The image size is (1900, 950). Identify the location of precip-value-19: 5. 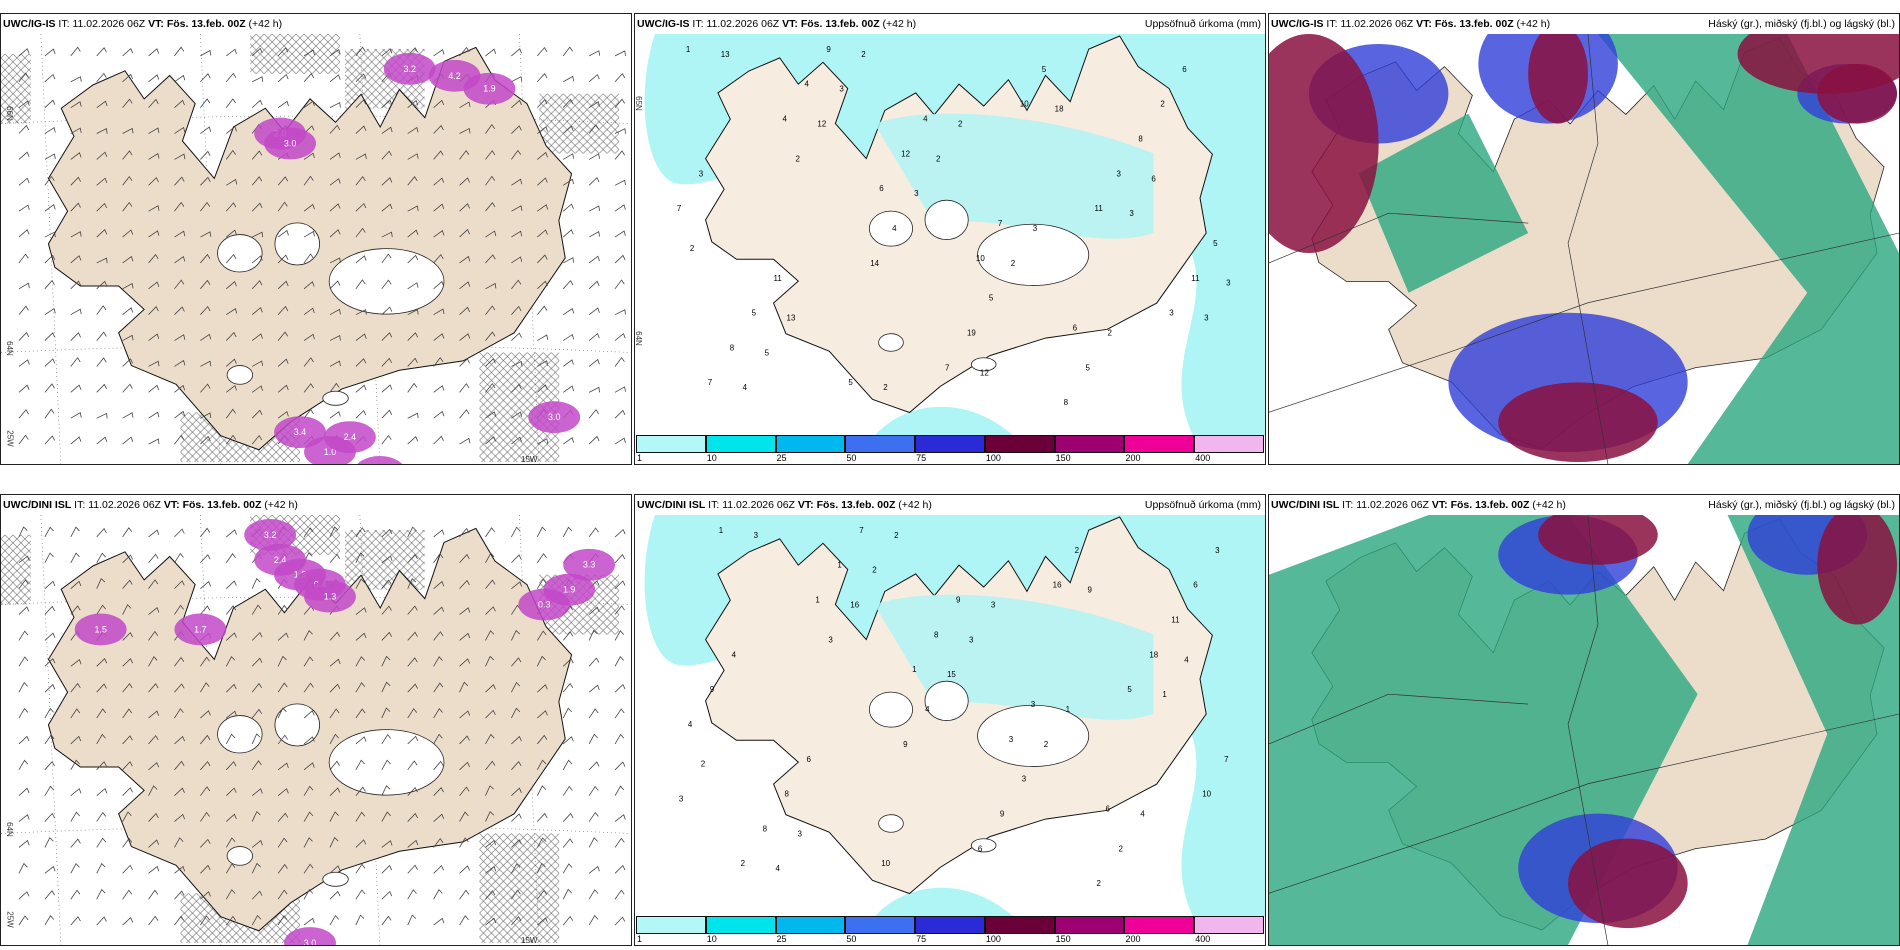
(850, 382).